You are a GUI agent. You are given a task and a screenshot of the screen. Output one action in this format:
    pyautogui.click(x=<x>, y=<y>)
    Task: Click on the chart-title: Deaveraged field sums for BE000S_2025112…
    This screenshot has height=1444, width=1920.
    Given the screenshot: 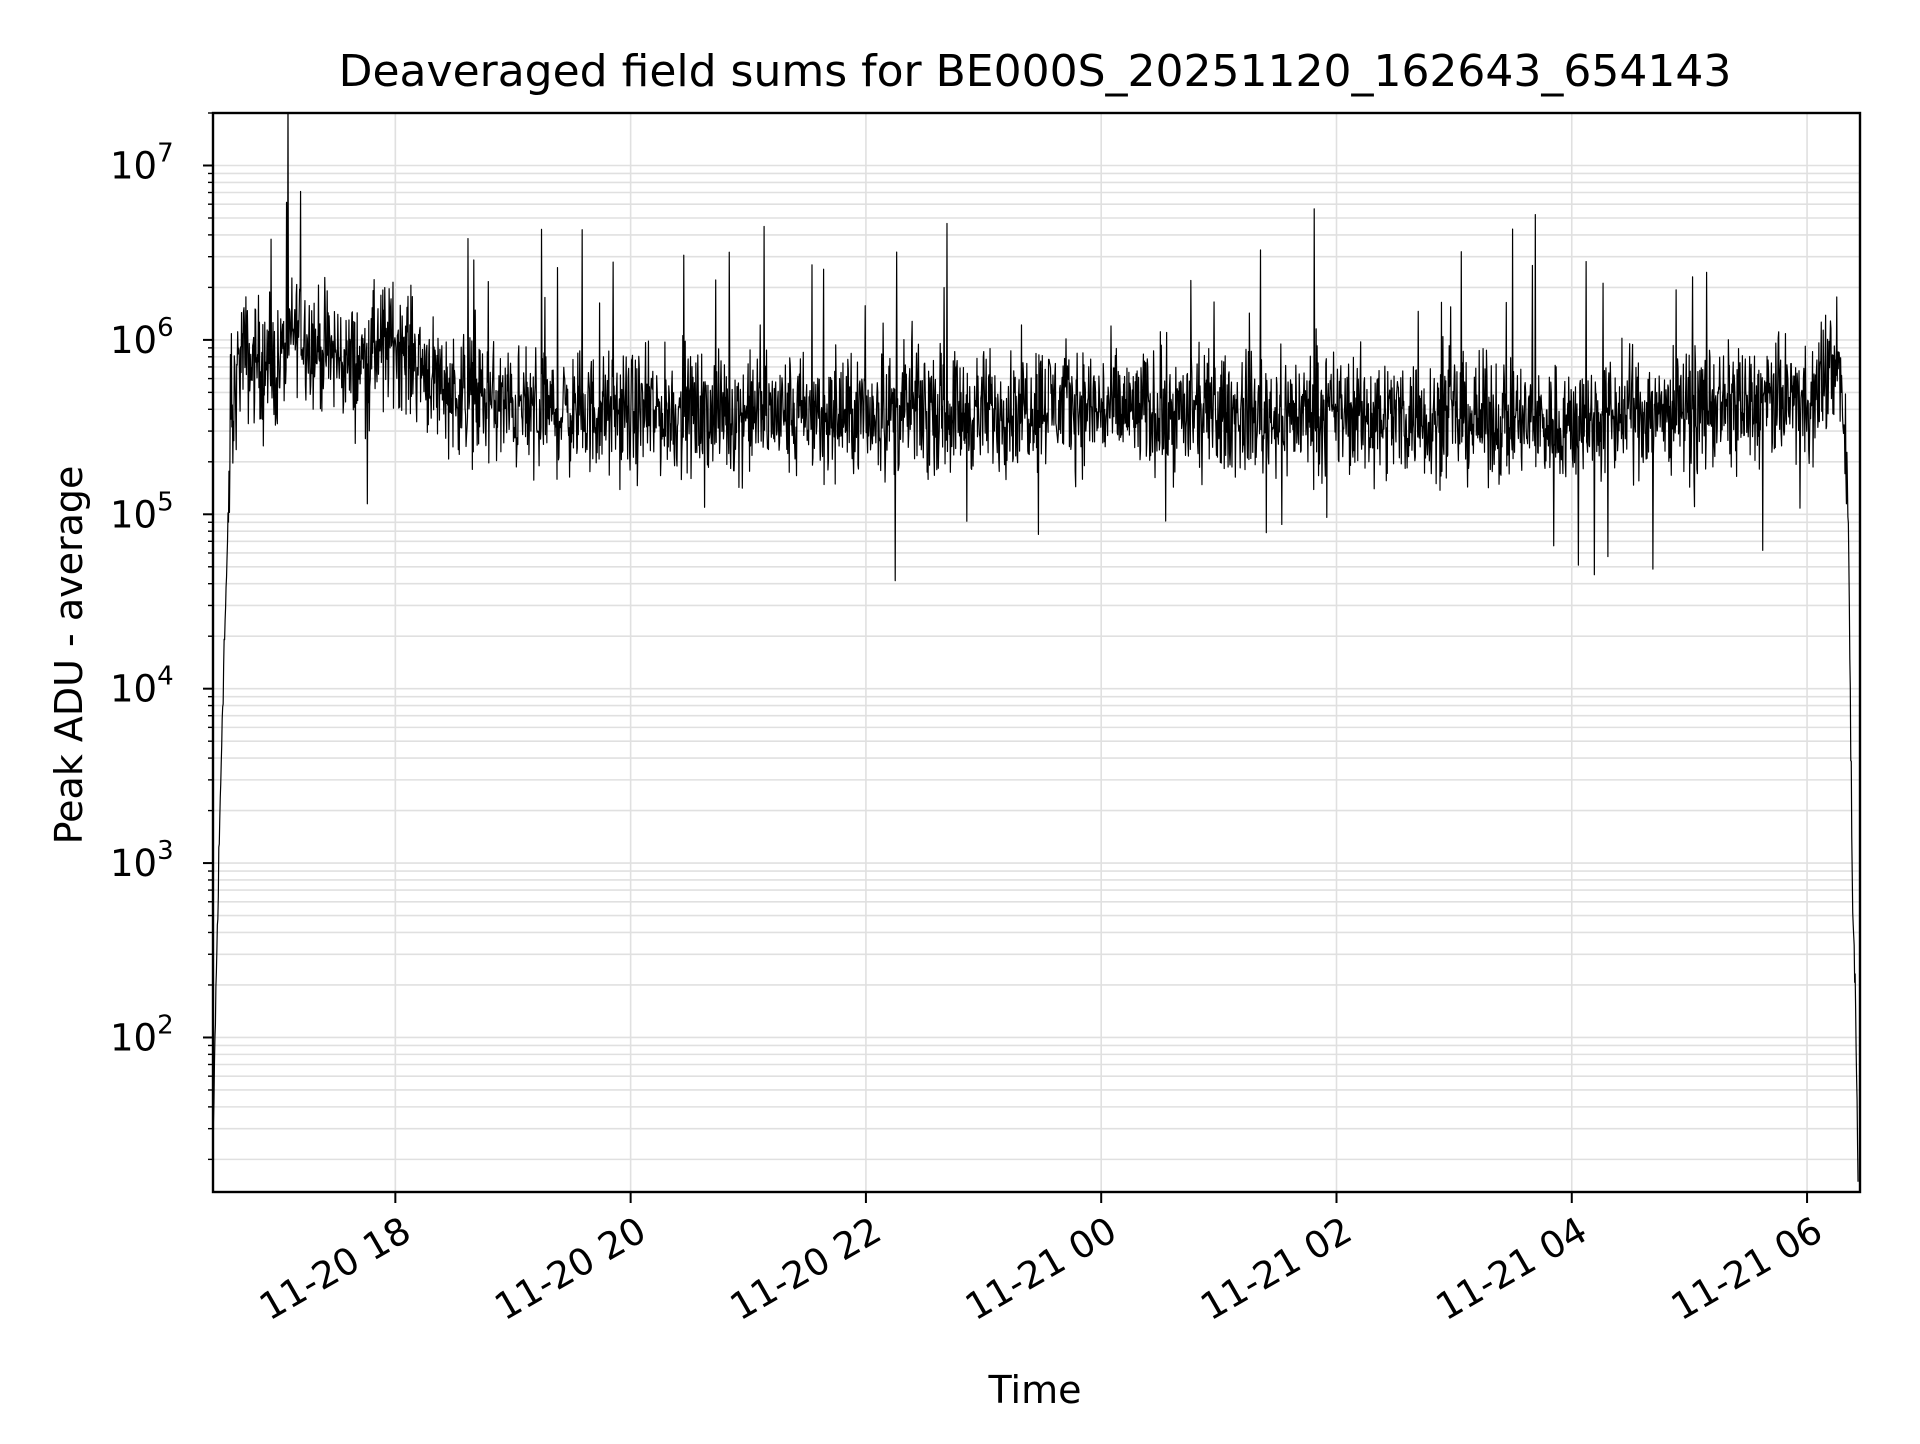 What is the action you would take?
    pyautogui.click(x=1035, y=71)
    